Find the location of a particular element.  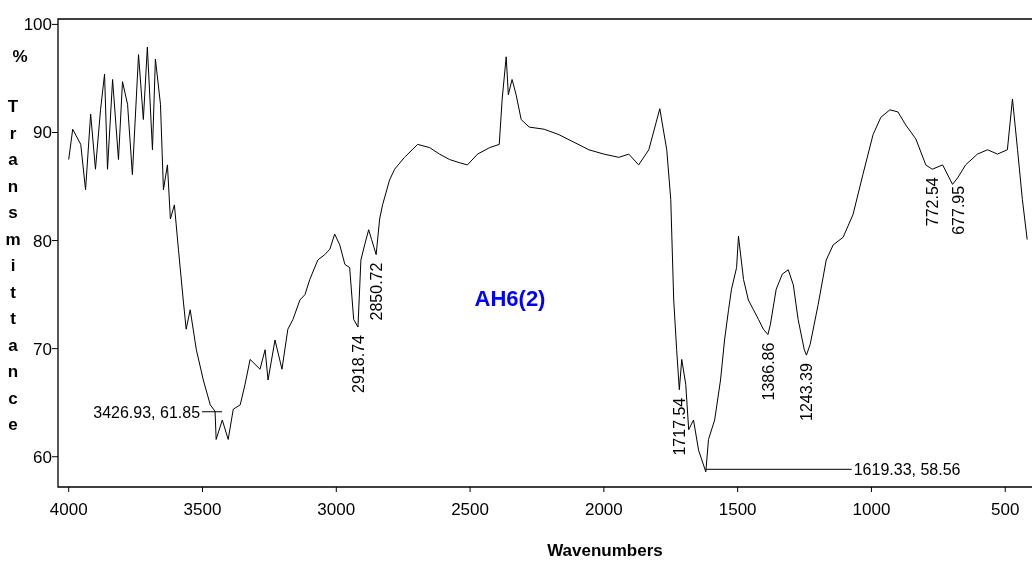

y-tick-label: 90 is located at coordinates (42, 133).